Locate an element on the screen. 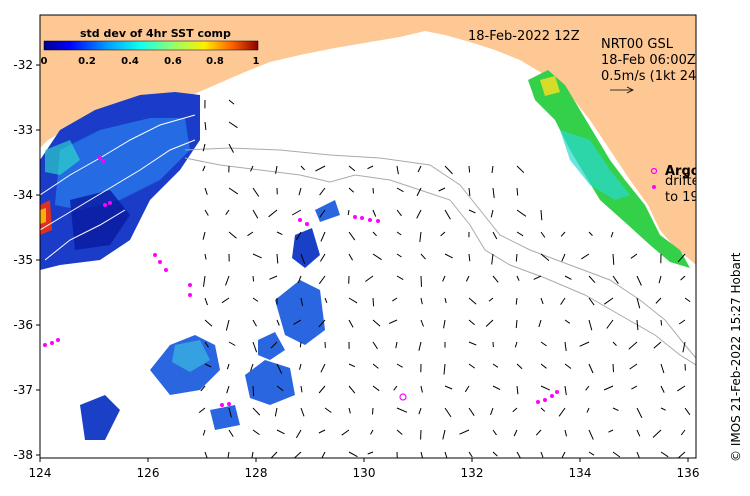 The height and width of the screenshot is (496, 750). argo-legend-icon is located at coordinates (654, 171).